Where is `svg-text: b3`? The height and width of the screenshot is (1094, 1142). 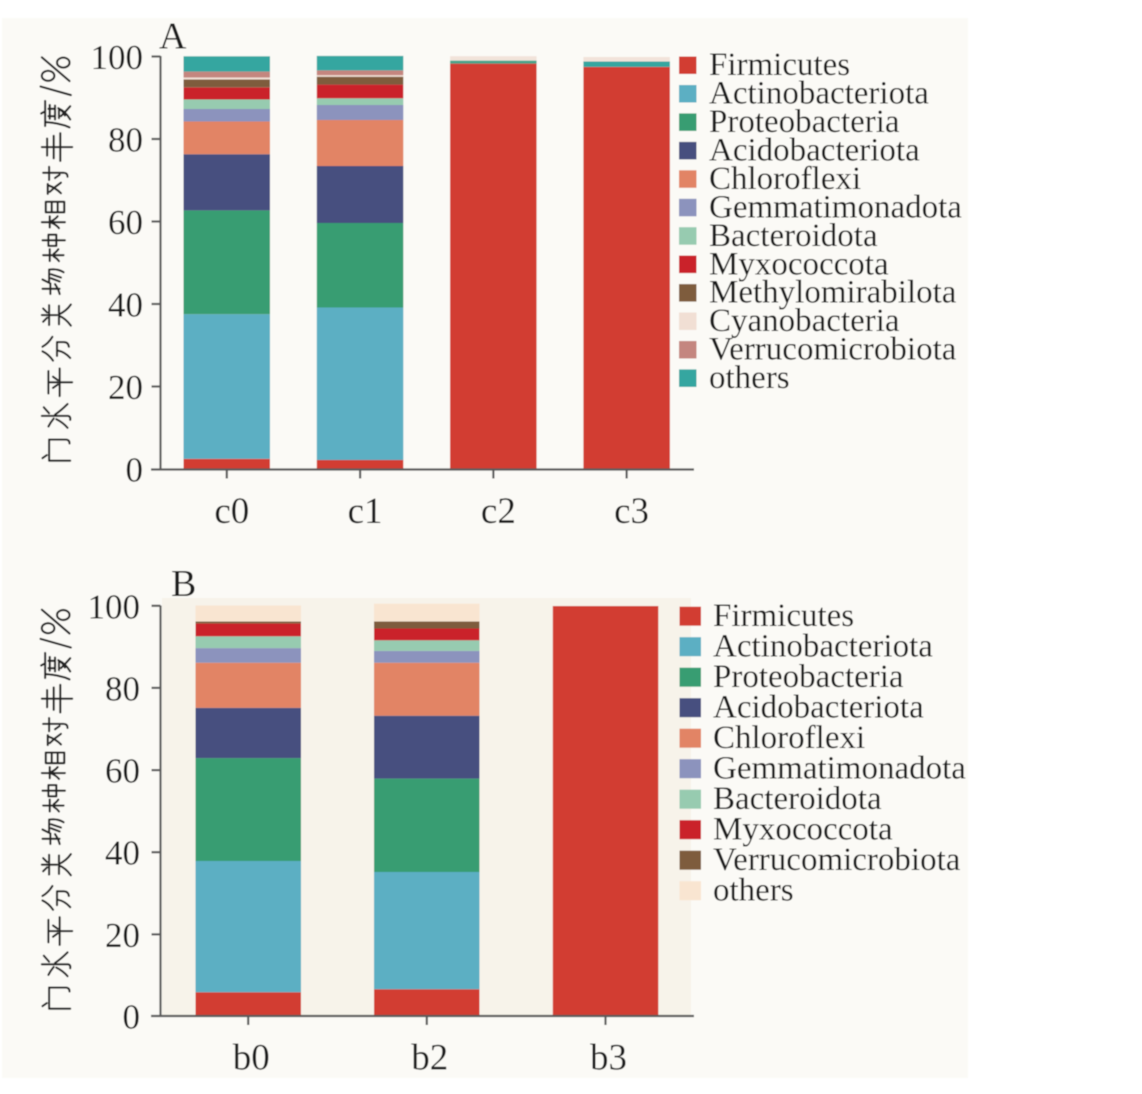
svg-text: b3 is located at coordinates (608, 1058).